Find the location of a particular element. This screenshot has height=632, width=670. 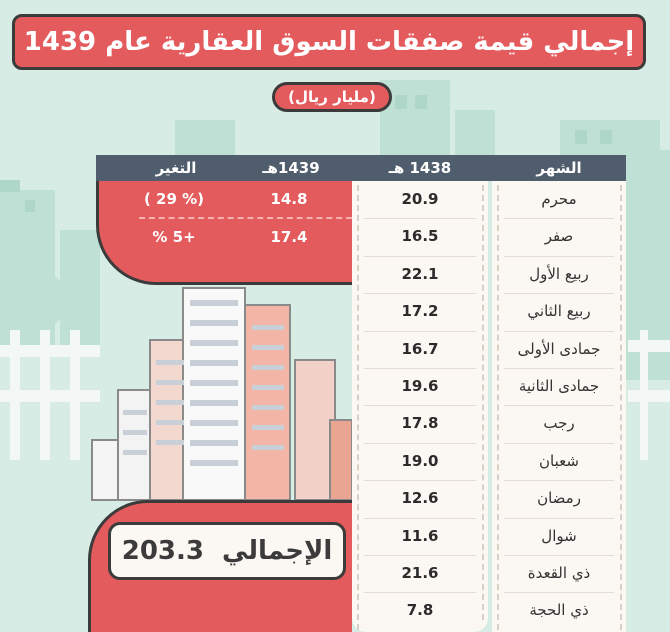

total-value: 203.3 is located at coordinates (162, 551).